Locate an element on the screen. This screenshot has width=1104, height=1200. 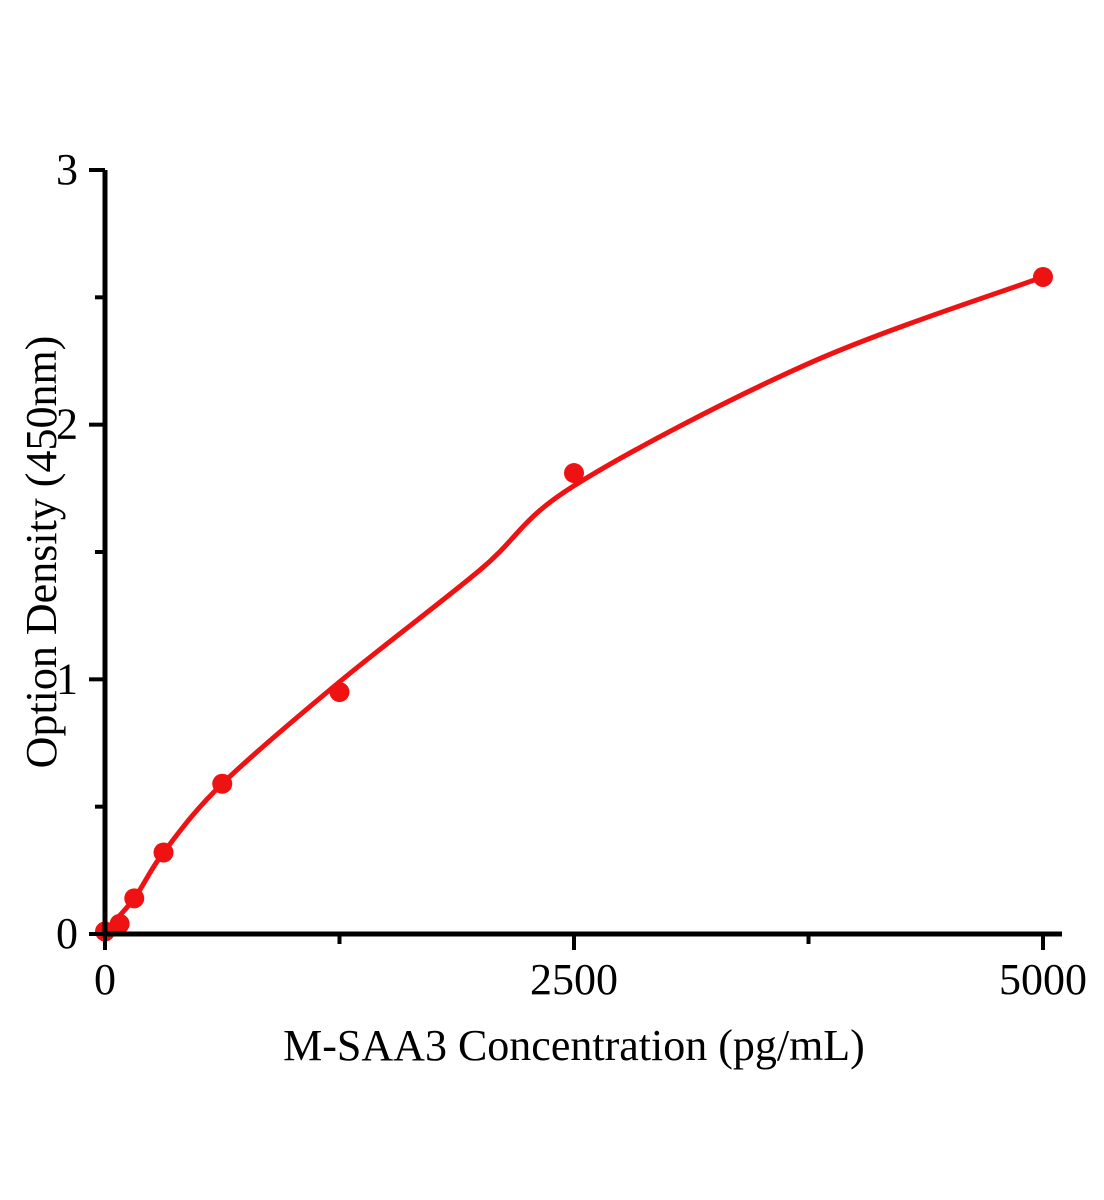
x-tick-label: 0 is located at coordinates (105, 979).